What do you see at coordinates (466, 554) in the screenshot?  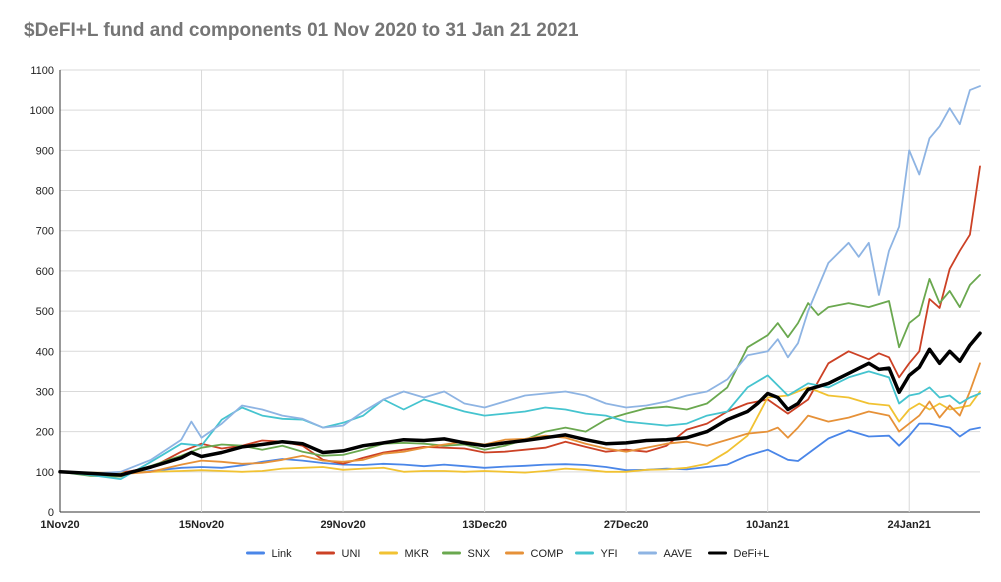 I see `legend-item: SNX` at bounding box center [466, 554].